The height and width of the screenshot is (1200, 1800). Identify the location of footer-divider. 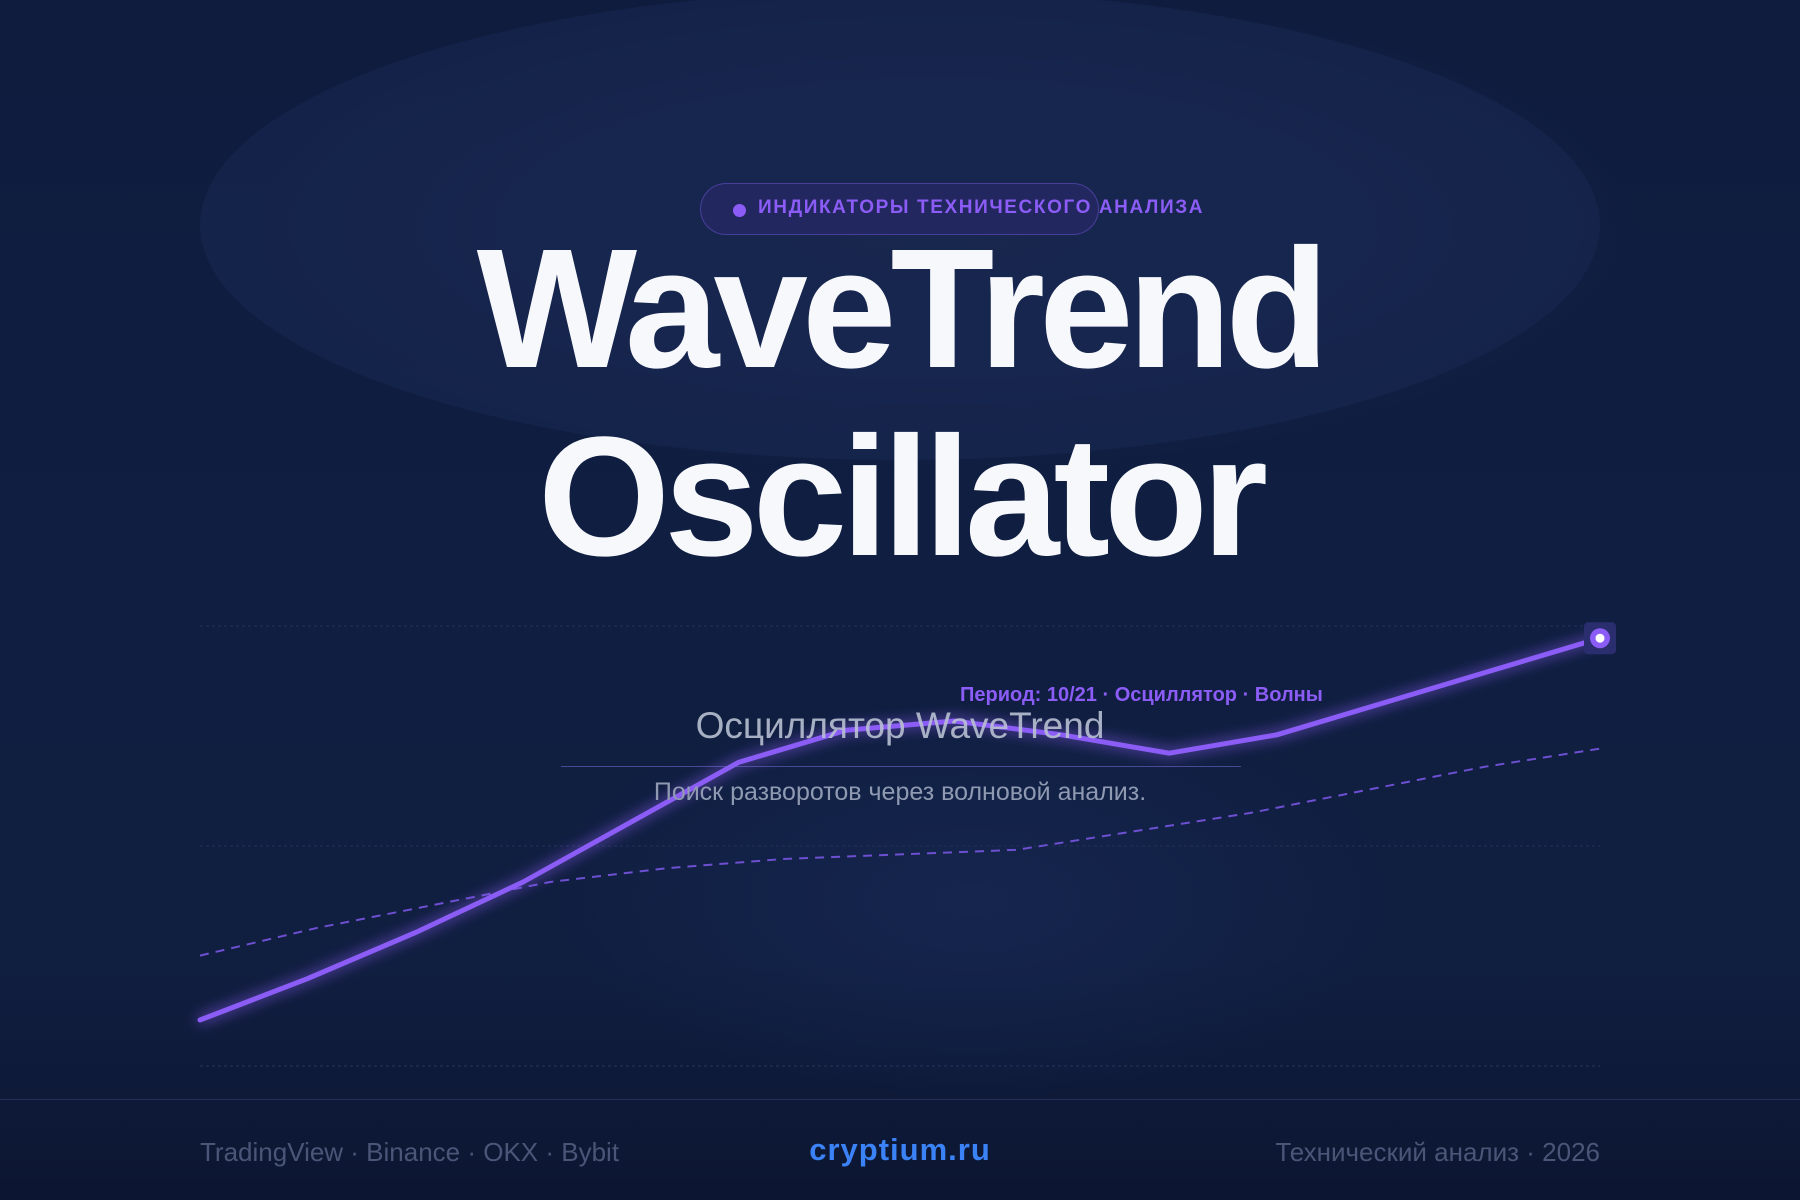
(900, 1099).